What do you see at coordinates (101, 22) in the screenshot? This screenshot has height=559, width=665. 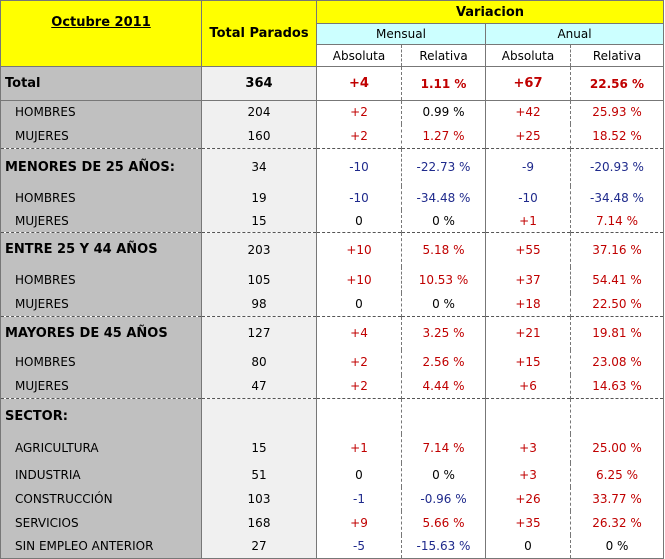 I see `period-header: Octubre 2011` at bounding box center [101, 22].